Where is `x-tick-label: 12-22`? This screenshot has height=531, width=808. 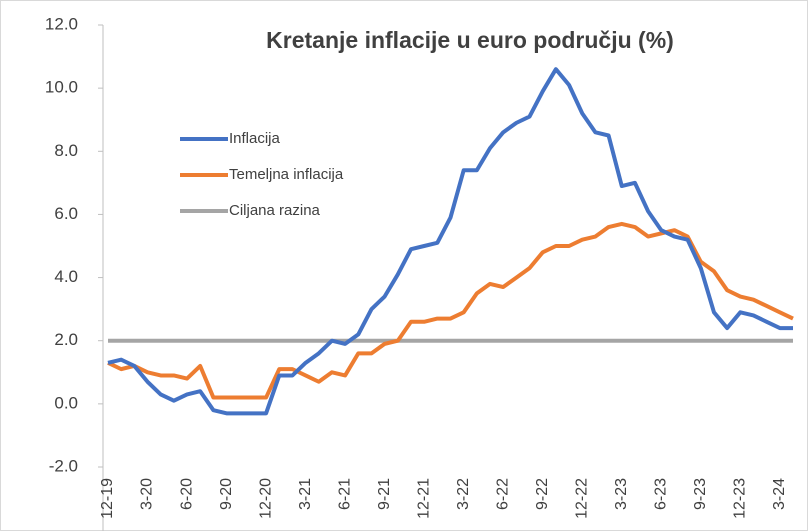
x-tick-label: 12-22 is located at coordinates (581, 498).